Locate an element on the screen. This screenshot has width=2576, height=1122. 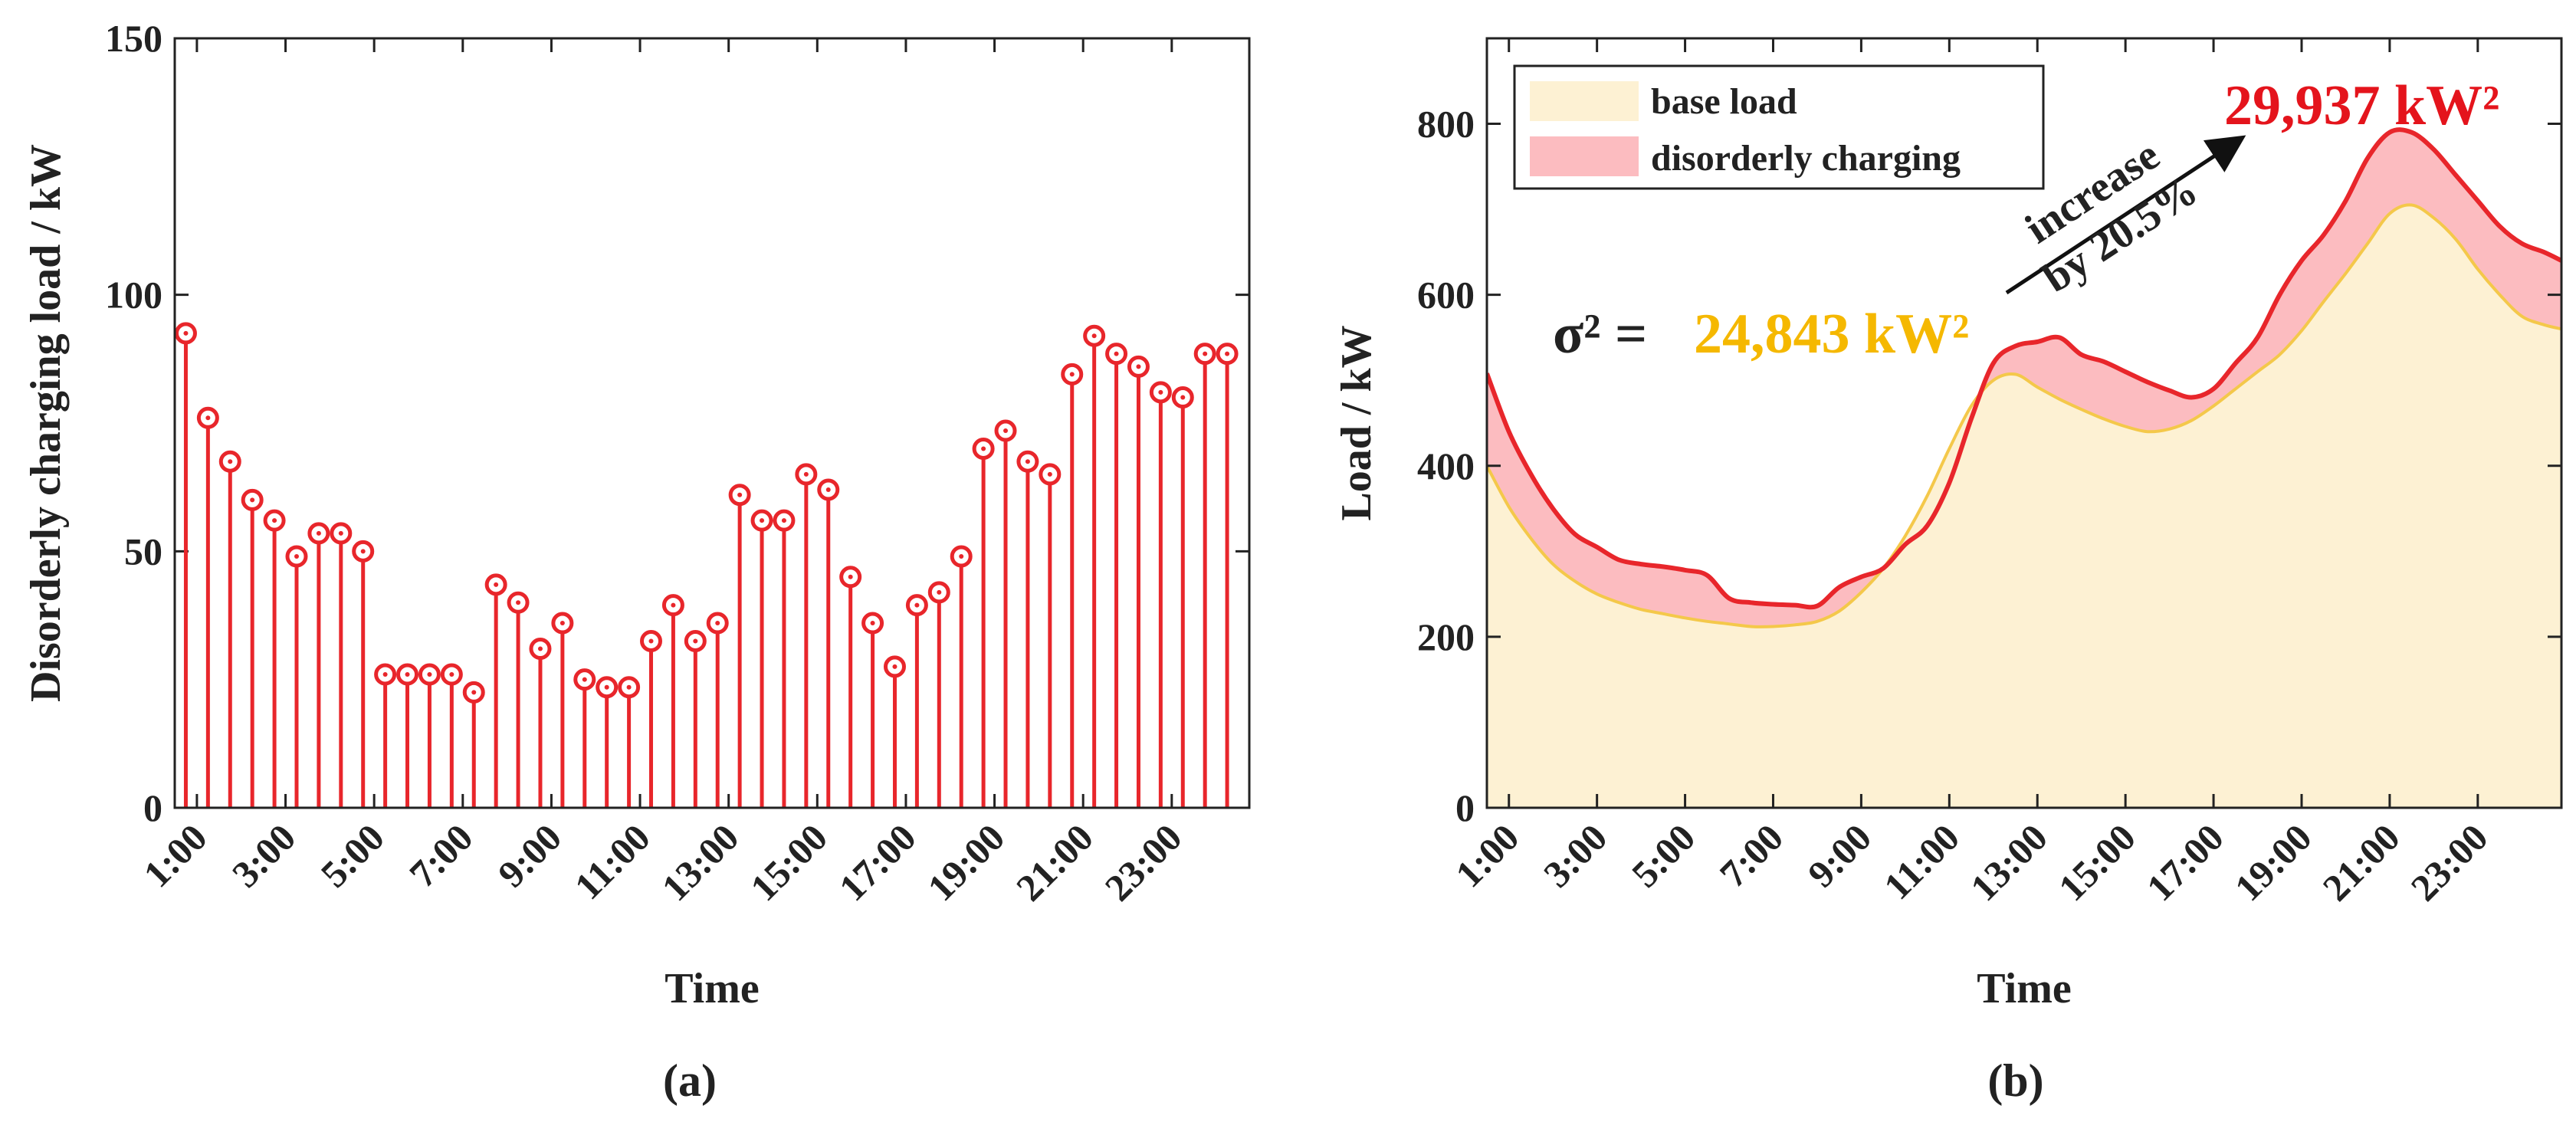
panel-a-x-tick-label: 5:00 is located at coordinates (352, 855).